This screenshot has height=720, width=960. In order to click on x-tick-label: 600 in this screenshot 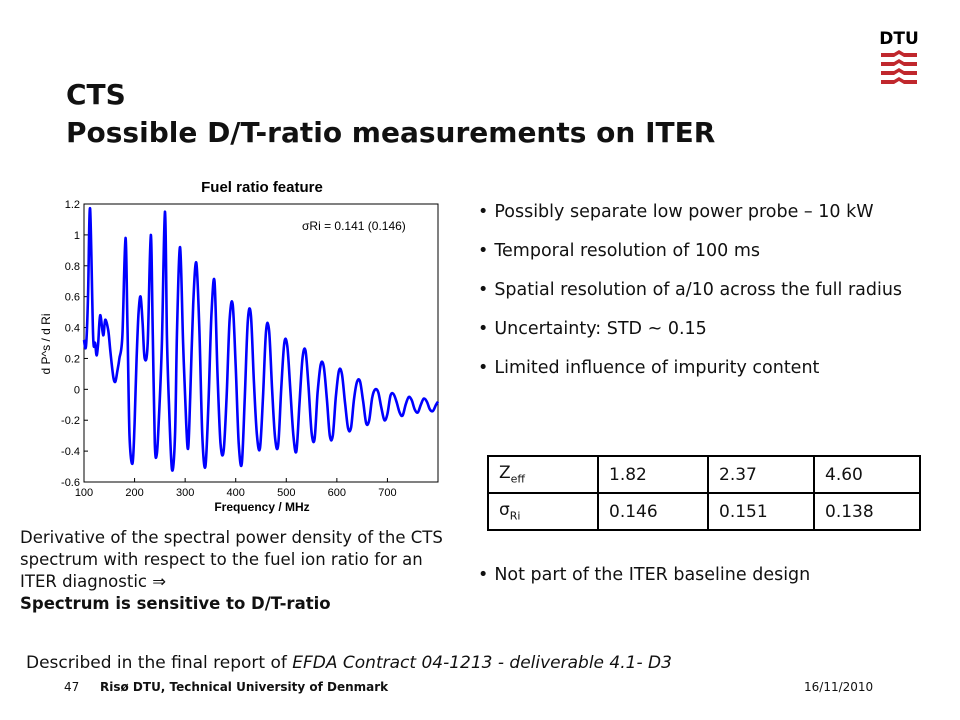, I will do `click(337, 493)`.